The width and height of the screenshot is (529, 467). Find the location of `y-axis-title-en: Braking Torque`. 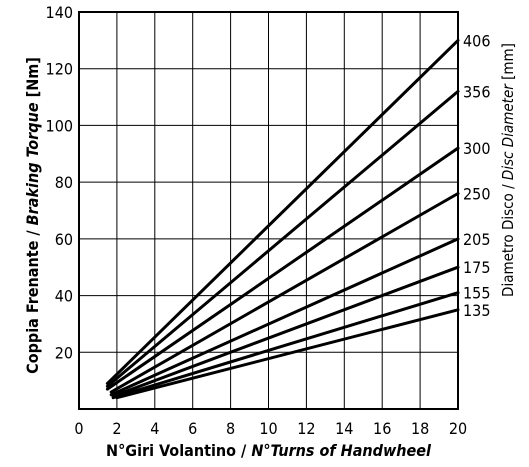

y-axis-title-en: Braking Torque is located at coordinates (32, 163).